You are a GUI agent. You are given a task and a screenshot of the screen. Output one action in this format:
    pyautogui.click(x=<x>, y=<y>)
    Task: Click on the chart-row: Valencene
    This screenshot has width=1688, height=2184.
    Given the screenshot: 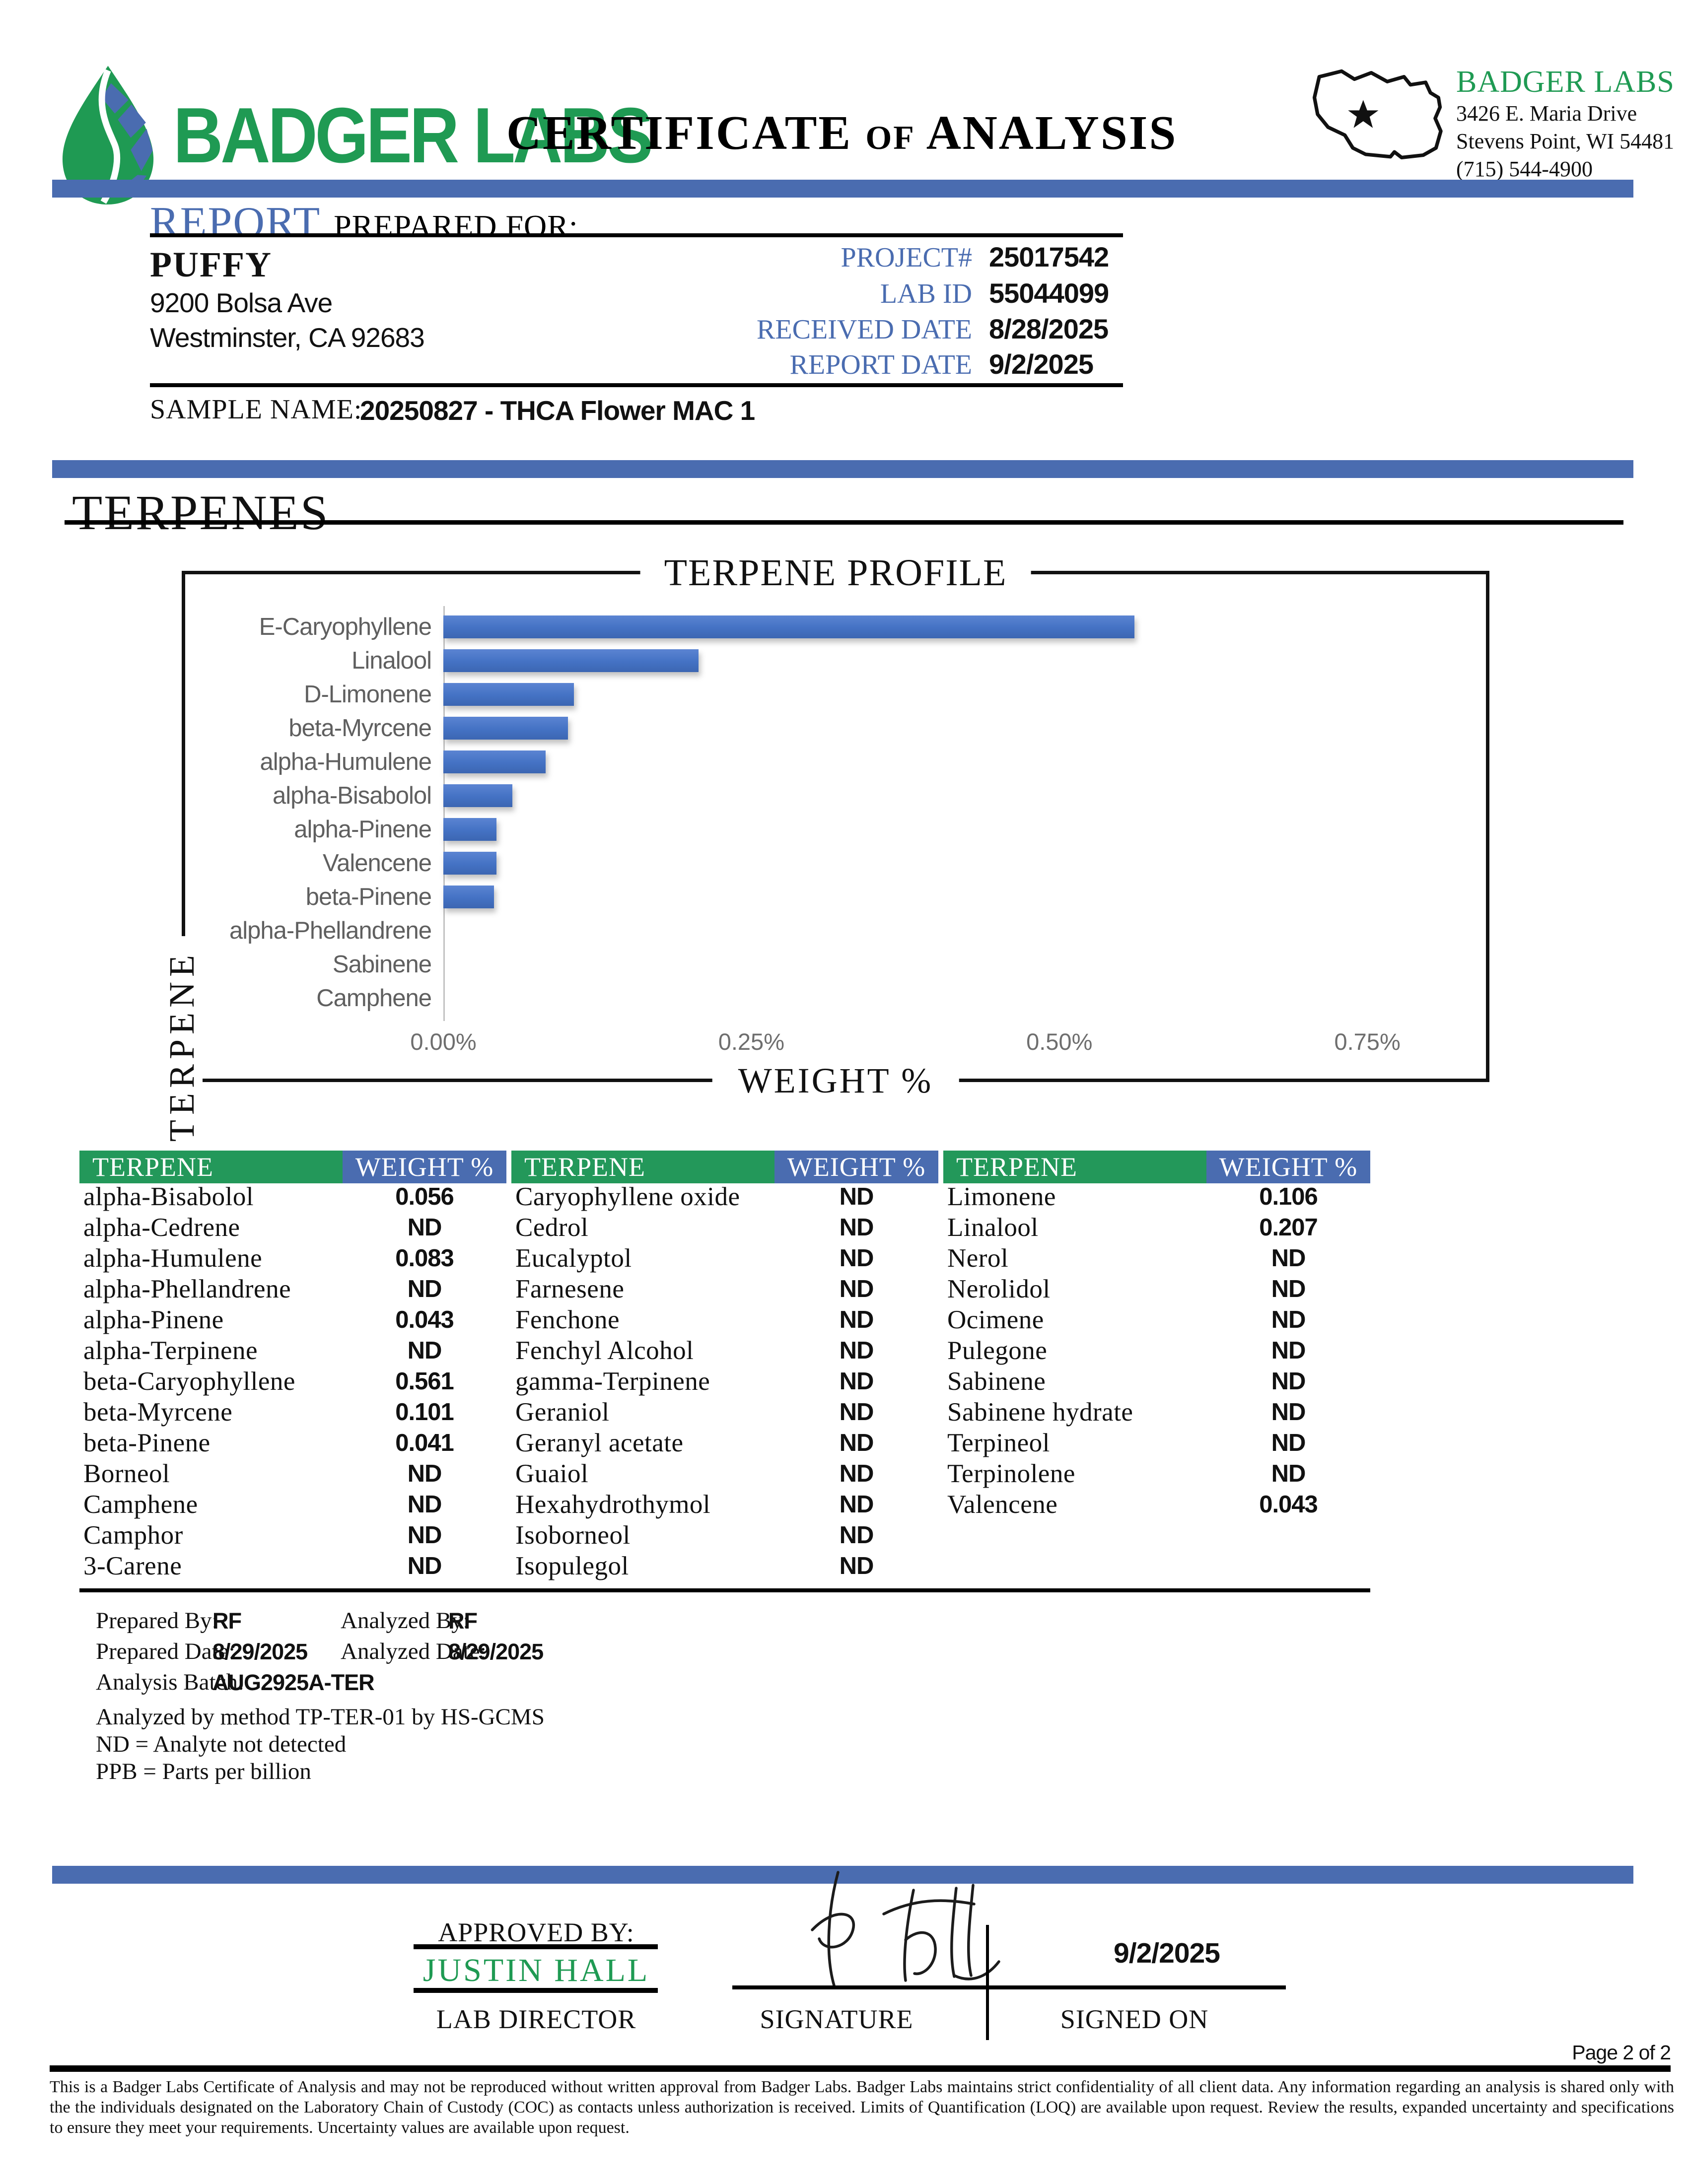 What is the action you would take?
    pyautogui.click(x=813, y=863)
    